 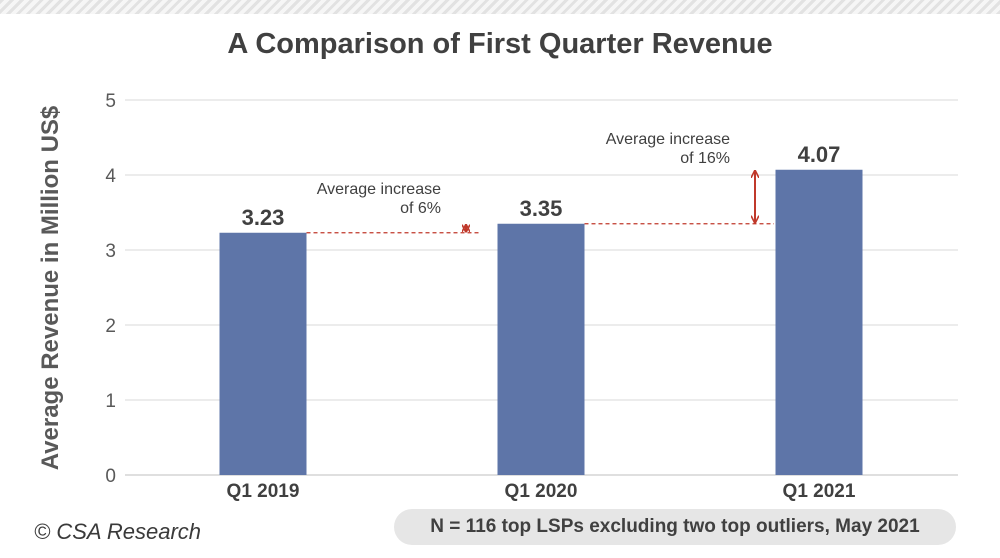 I want to click on data-label: 3.23, so click(x=263, y=217).